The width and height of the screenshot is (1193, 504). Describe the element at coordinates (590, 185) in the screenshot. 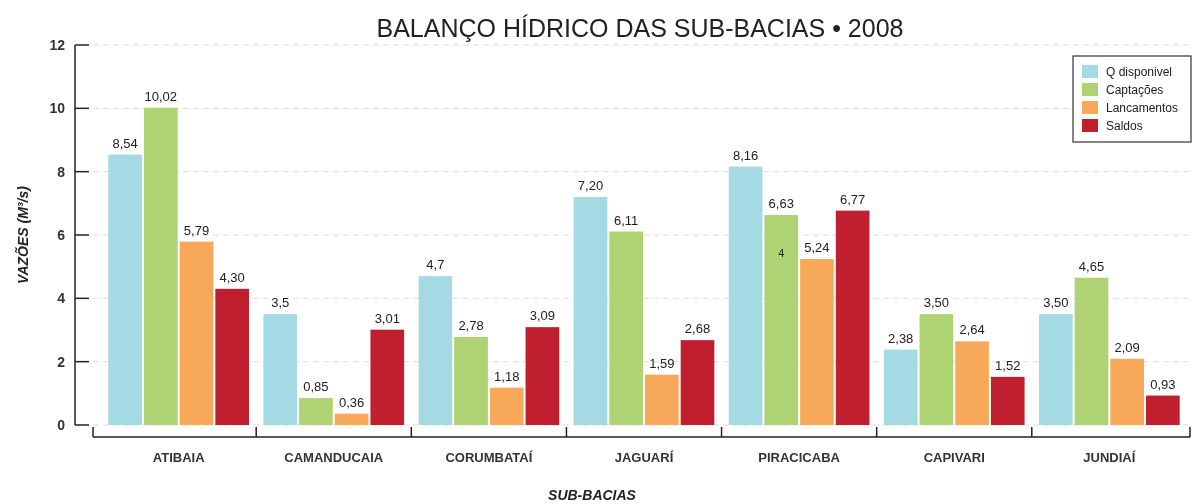

I see `data-label: 7,20` at that location.